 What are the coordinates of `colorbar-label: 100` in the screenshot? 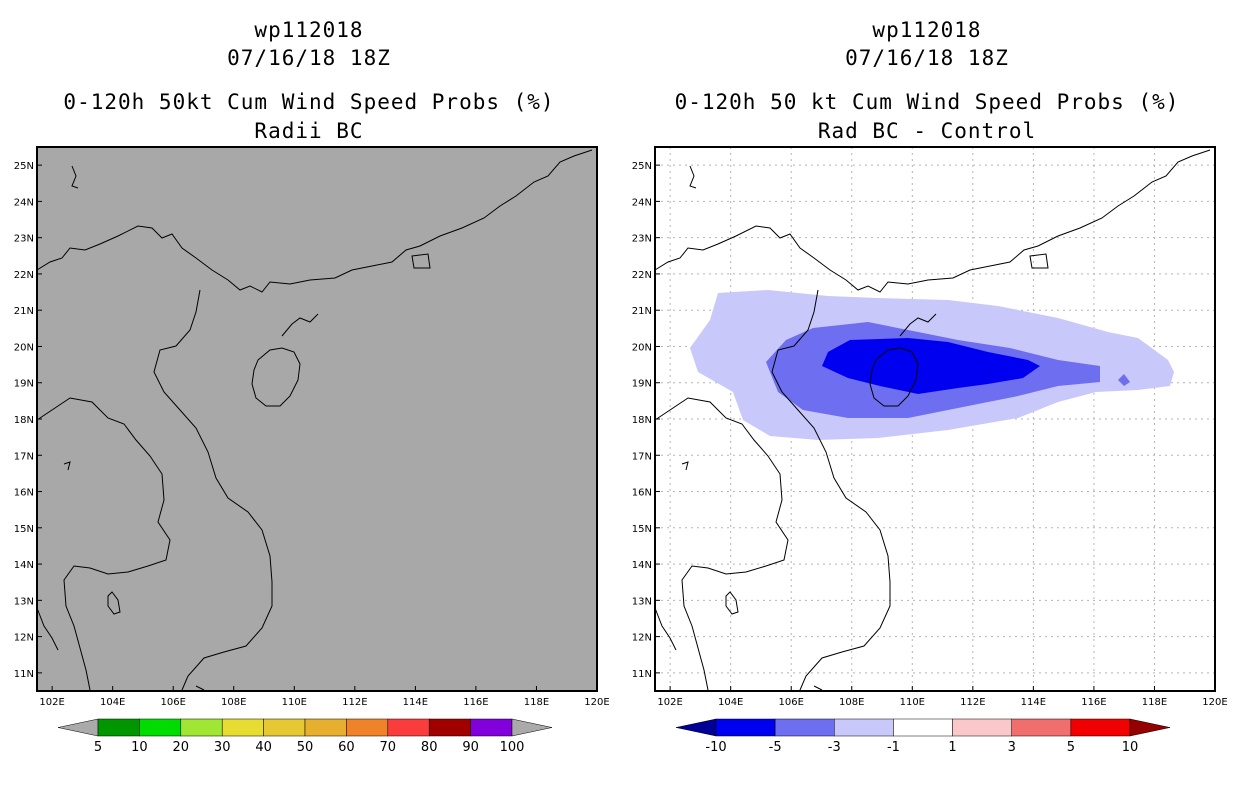 It's located at (512, 747).